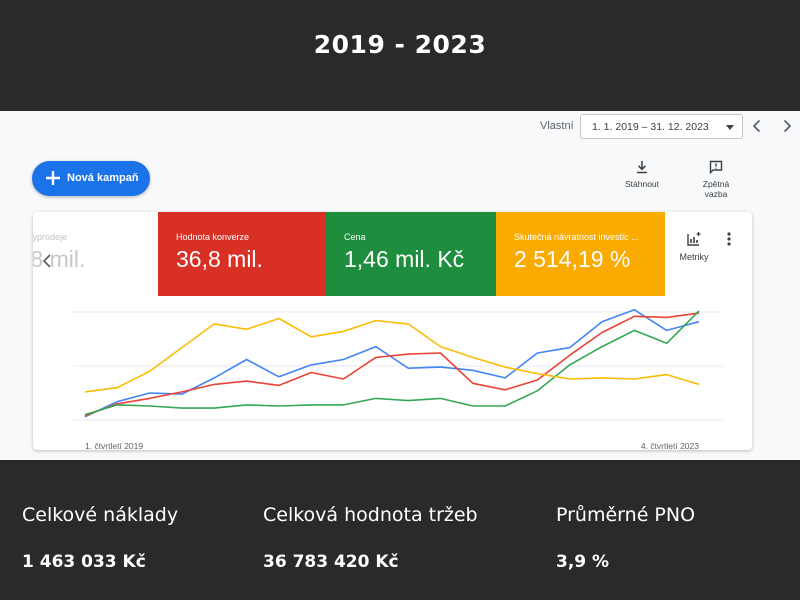 This screenshot has height=600, width=800. Describe the element at coordinates (716, 184) in the screenshot. I see `feedback-label-line1: Zpětná` at that location.